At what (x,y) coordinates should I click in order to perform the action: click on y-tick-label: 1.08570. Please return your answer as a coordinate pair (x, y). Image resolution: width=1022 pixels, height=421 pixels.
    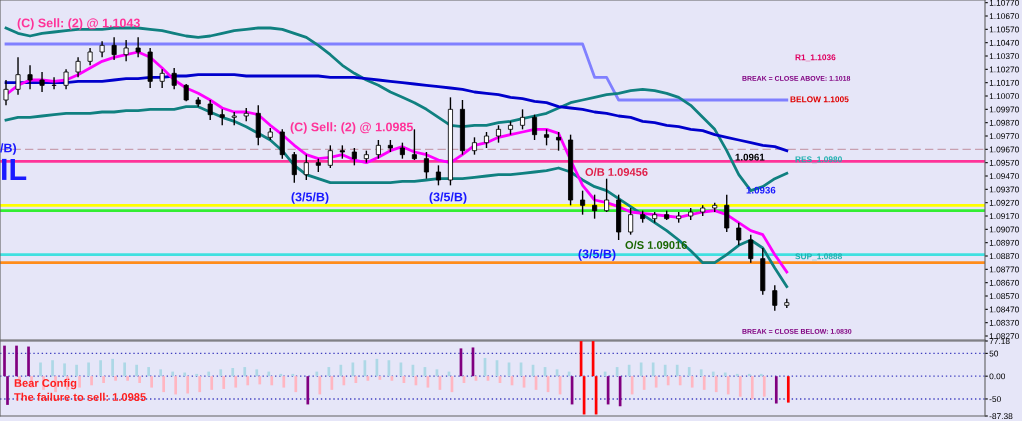
    Looking at the image, I should click on (1004, 296).